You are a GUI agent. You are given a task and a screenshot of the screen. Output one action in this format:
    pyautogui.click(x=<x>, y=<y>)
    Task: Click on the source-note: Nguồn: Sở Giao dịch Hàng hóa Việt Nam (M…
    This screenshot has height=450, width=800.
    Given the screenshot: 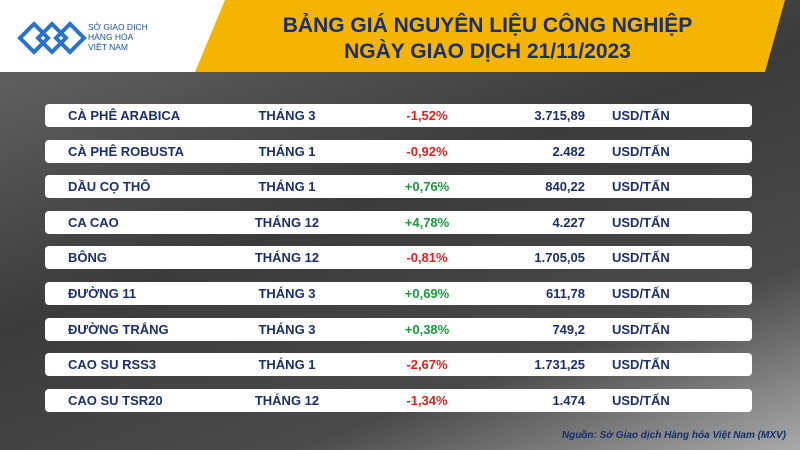 What is the action you would take?
    pyautogui.click(x=673, y=435)
    